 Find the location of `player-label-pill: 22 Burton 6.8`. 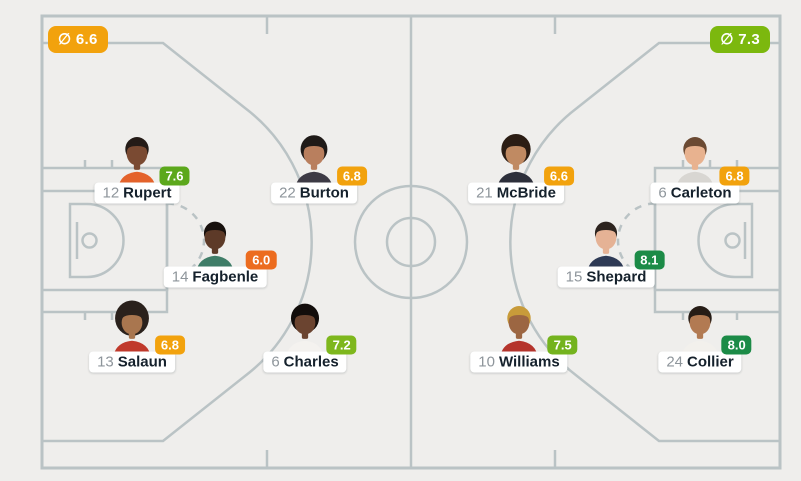

player-label-pill: 22 Burton 6.8 is located at coordinates (319, 185).